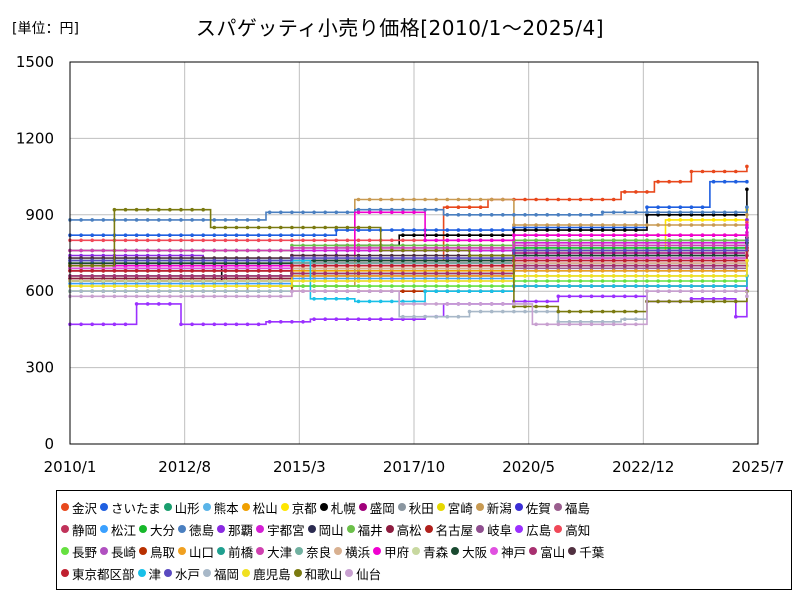 The image size is (800, 600). Describe the element at coordinates (578, 530) in the screenshot. I see `legend-label: 高知` at that location.